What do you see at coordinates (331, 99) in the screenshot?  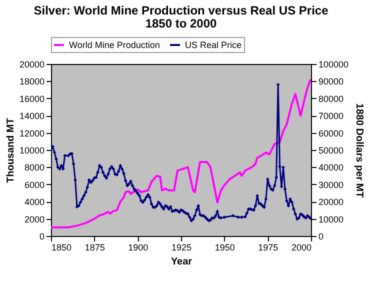 I see `y2-tick-label: 80000` at bounding box center [331, 99].